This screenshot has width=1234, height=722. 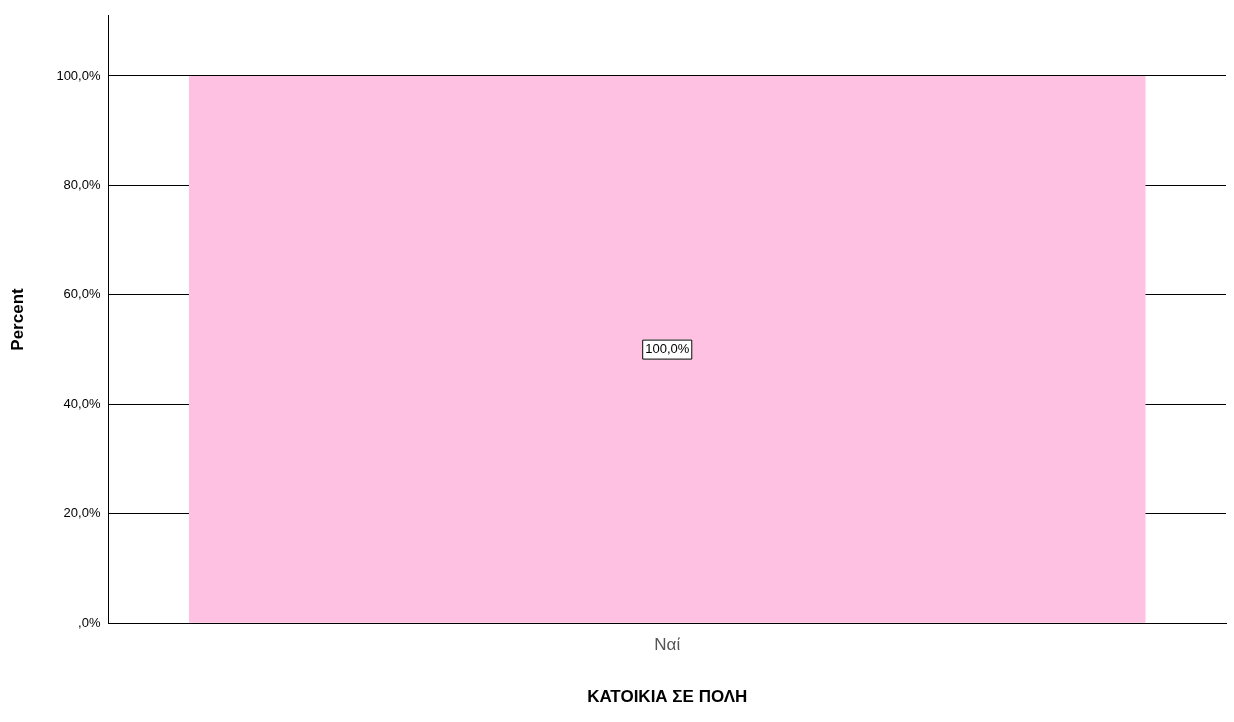 What do you see at coordinates (667, 697) in the screenshot?
I see `x-axis-title: ΚΑΤΟΙΚΙΑ ΣΕ ΠΟΛΗ` at bounding box center [667, 697].